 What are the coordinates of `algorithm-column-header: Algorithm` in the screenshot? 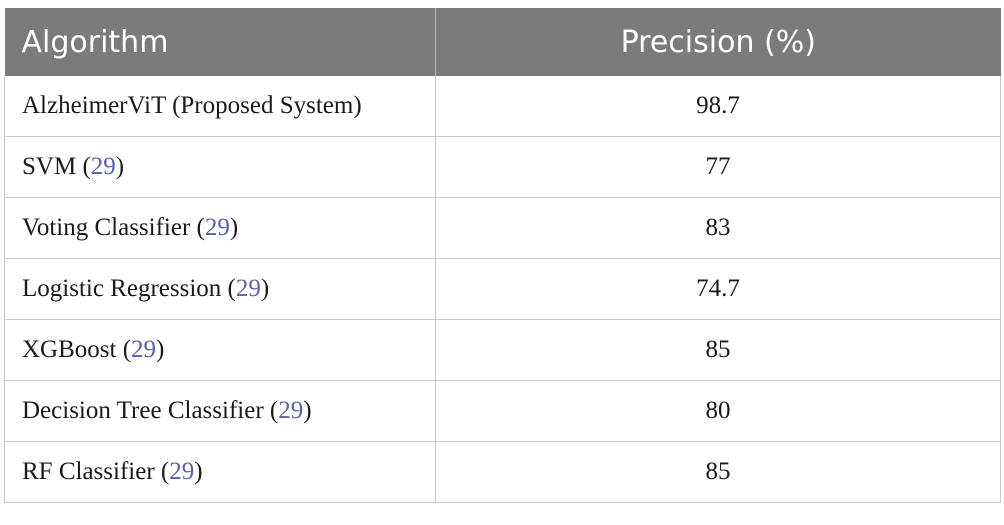 It's located at (220, 42).